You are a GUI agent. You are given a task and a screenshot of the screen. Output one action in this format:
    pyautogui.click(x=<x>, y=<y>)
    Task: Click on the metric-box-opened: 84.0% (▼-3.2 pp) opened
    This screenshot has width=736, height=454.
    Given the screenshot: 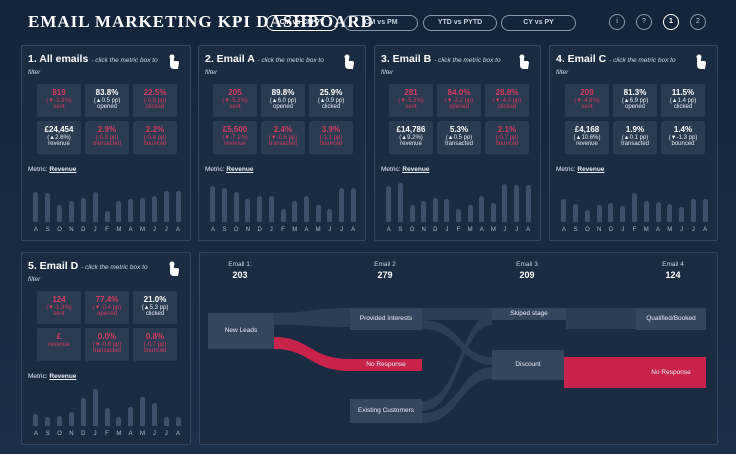 What is the action you would take?
    pyautogui.click(x=459, y=100)
    